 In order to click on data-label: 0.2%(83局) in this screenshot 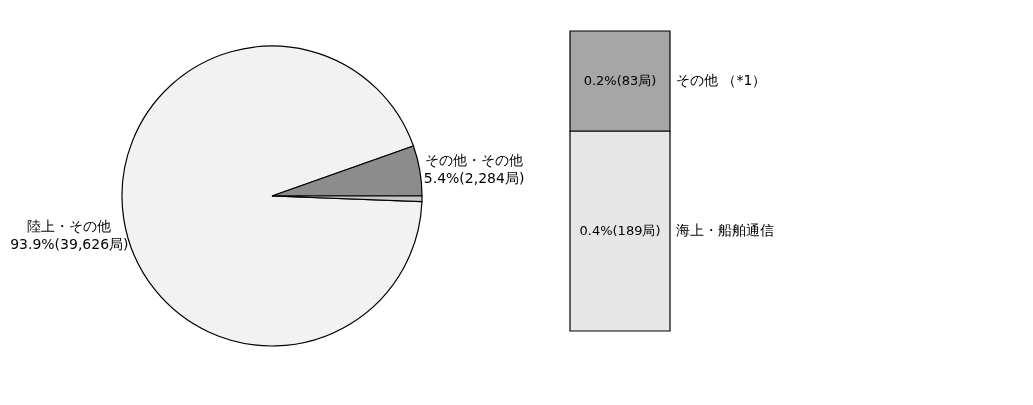, I will do `click(620, 80)`.